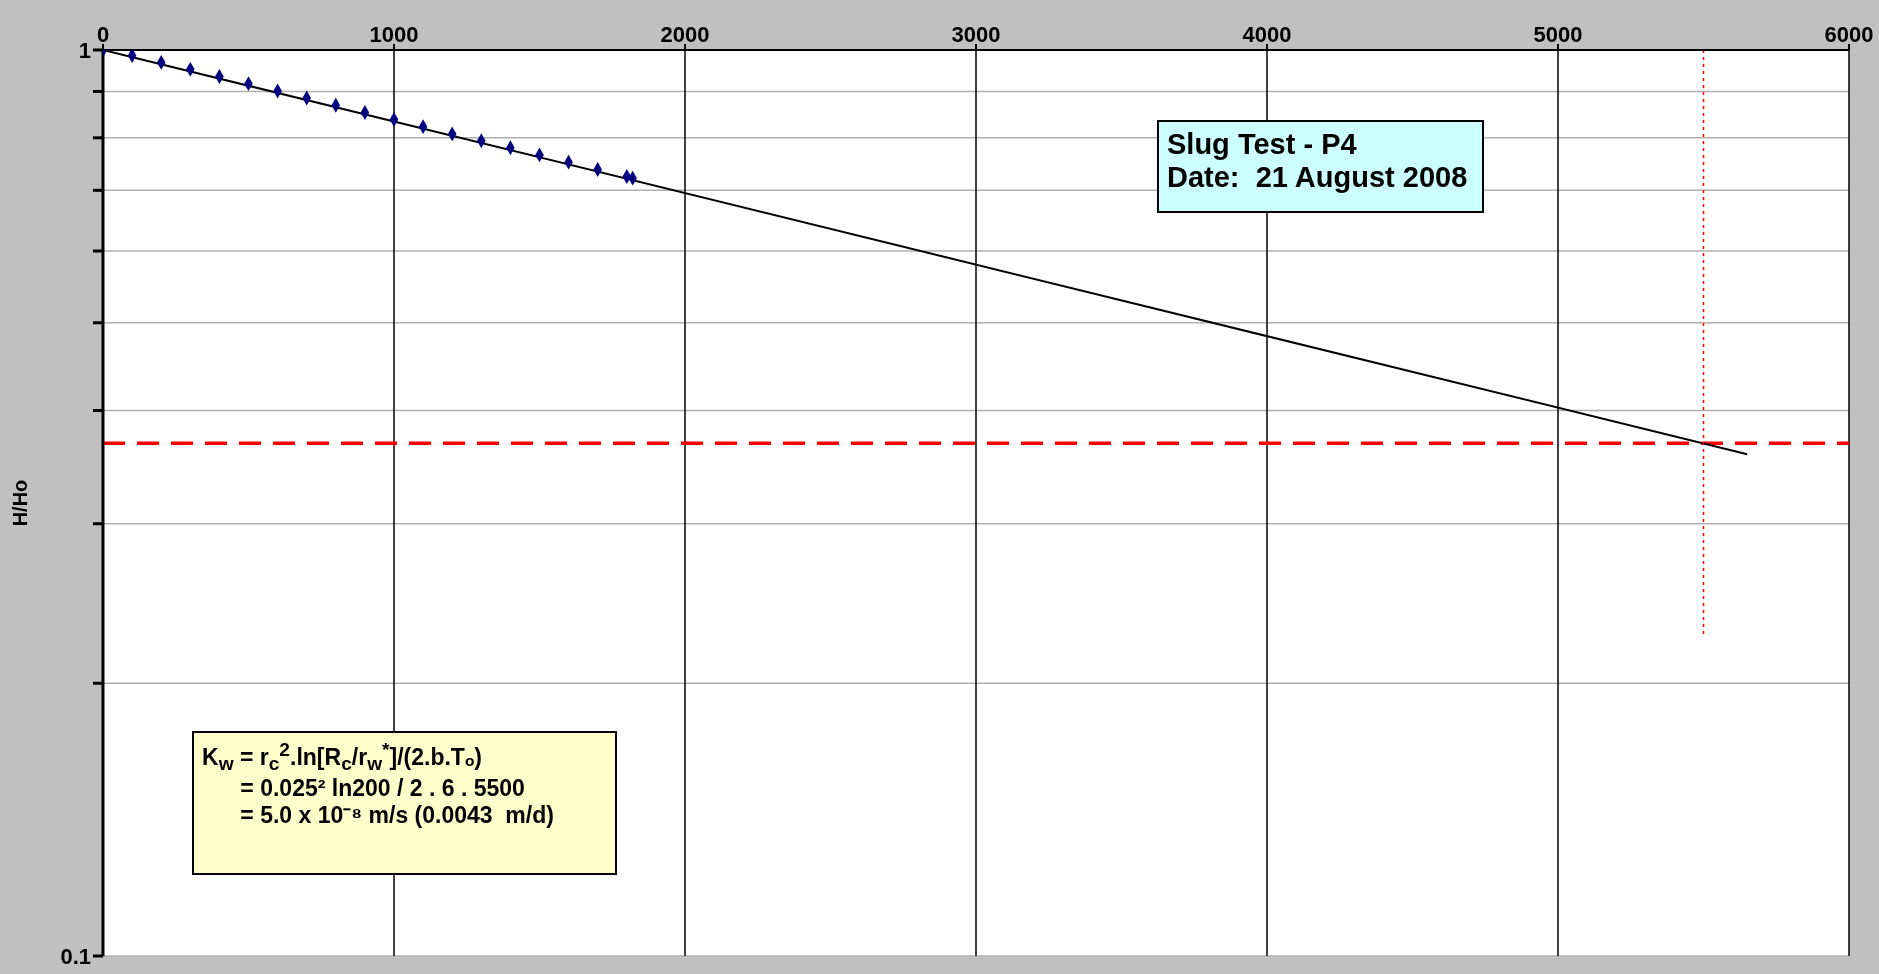 This screenshot has height=974, width=1879. What do you see at coordinates (1849, 34) in the screenshot?
I see `x-tick-label: 6000` at bounding box center [1849, 34].